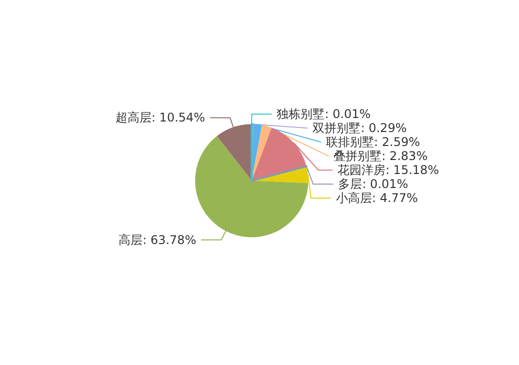 This screenshot has width=519, height=365. Describe the element at coordinates (381, 156) in the screenshot. I see `slice-label: 叠拼别墅: 2.83%` at that location.